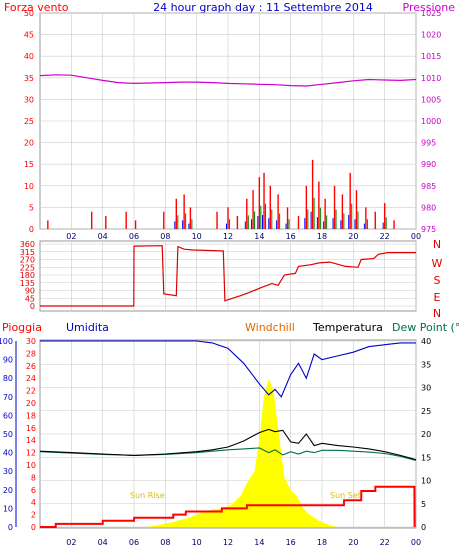 The height and width of the screenshot is (555, 459). What do you see at coordinates (27, 260) in the screenshot?
I see `direction-tick-label: 270` at bounding box center [27, 260].